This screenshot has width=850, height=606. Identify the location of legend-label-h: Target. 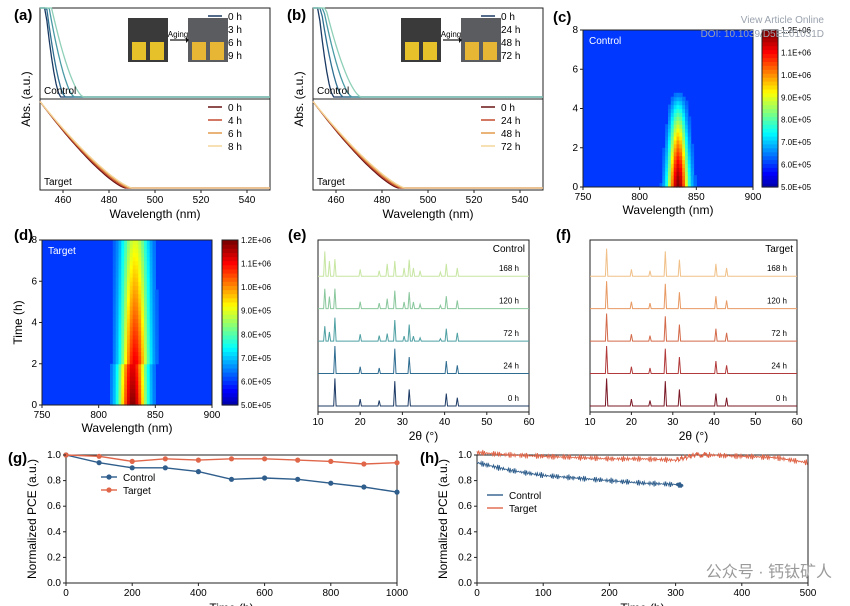
(523, 509).